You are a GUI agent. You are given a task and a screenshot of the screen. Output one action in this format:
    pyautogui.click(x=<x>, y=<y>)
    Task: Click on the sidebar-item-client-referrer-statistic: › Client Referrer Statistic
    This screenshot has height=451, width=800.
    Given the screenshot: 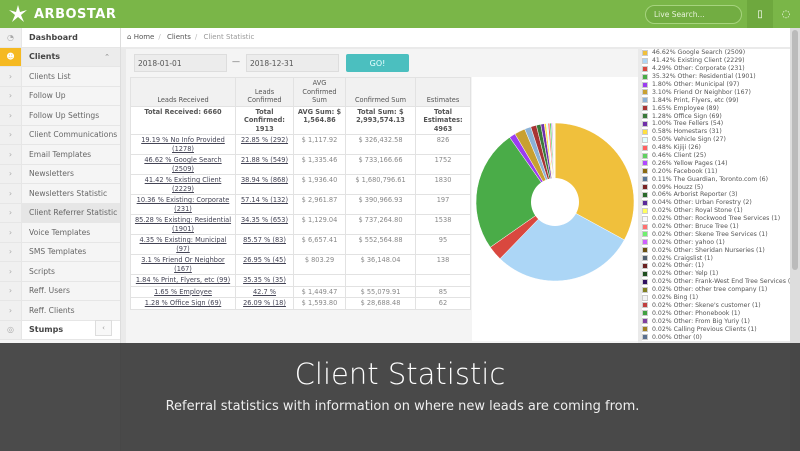 What is the action you would take?
    pyautogui.click(x=60, y=213)
    